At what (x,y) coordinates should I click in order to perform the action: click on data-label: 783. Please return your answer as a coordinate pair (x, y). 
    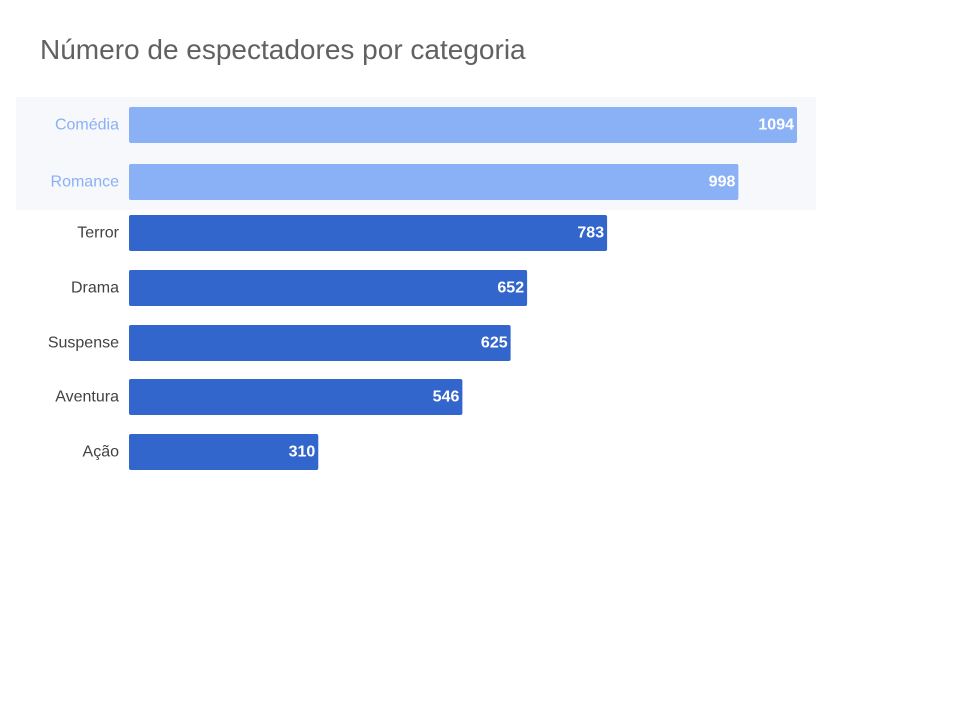
    Looking at the image, I should click on (590, 233).